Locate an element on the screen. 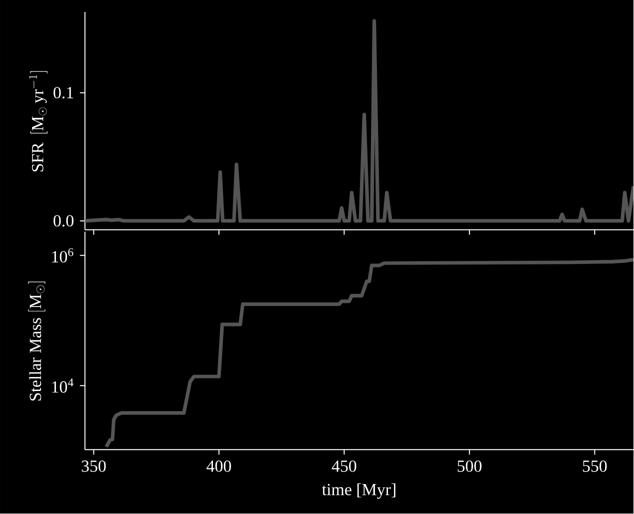 The image size is (634, 514). y-tick-label: 0.0 is located at coordinates (64, 221).